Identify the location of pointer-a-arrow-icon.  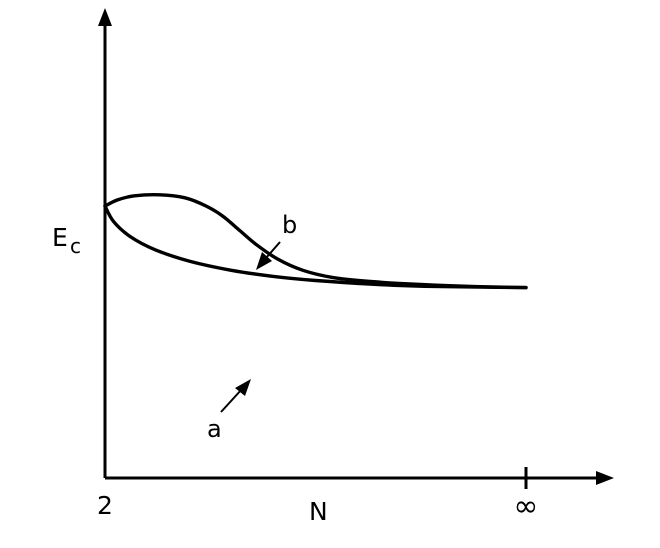
(243, 387).